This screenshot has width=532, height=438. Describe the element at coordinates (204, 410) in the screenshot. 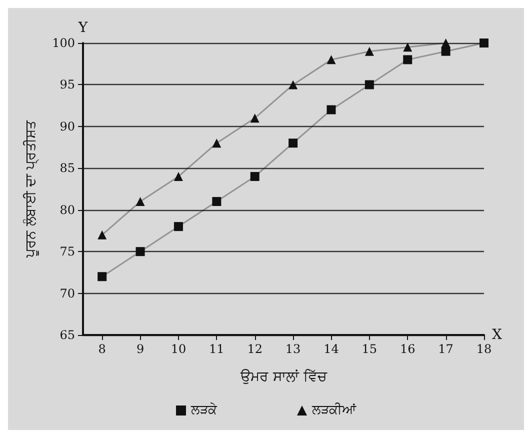

I see `legend-label: ਲੜਕੇ` at that location.